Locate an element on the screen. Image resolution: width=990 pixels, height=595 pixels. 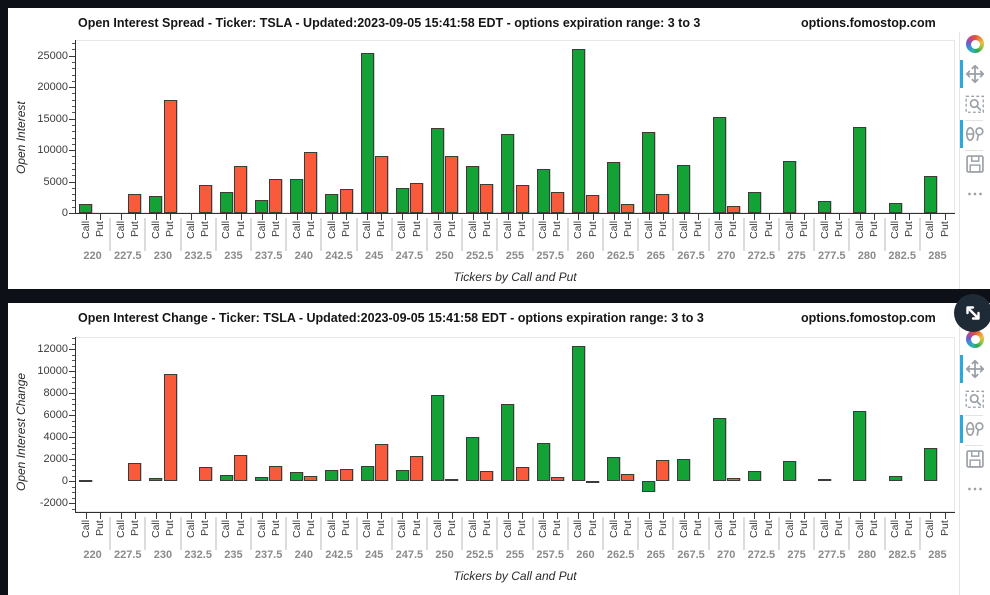
group-label: 237.5 is located at coordinates (268, 555).